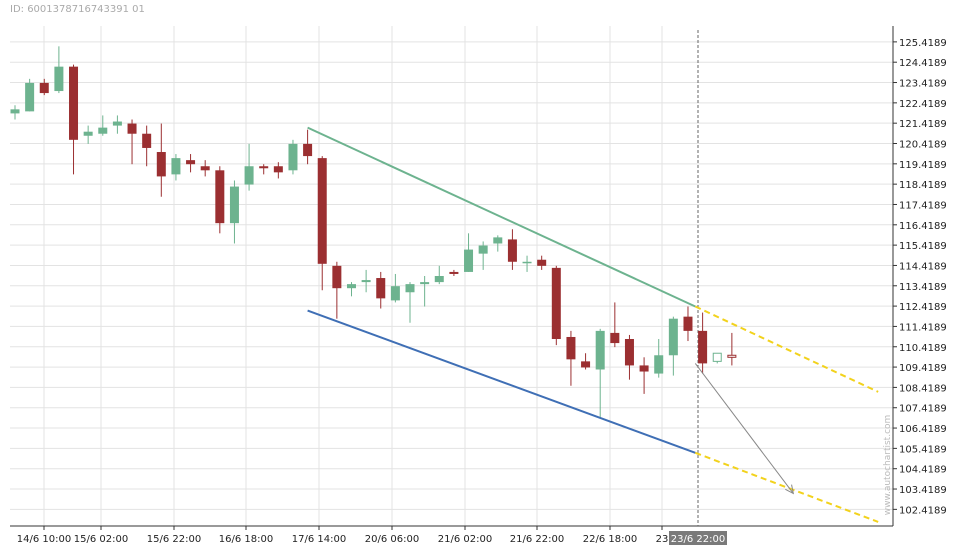 The height and width of the screenshot is (550, 960). Describe the element at coordinates (923, 43) in the screenshot. I see `y-tick-label: 125.4189` at that location.